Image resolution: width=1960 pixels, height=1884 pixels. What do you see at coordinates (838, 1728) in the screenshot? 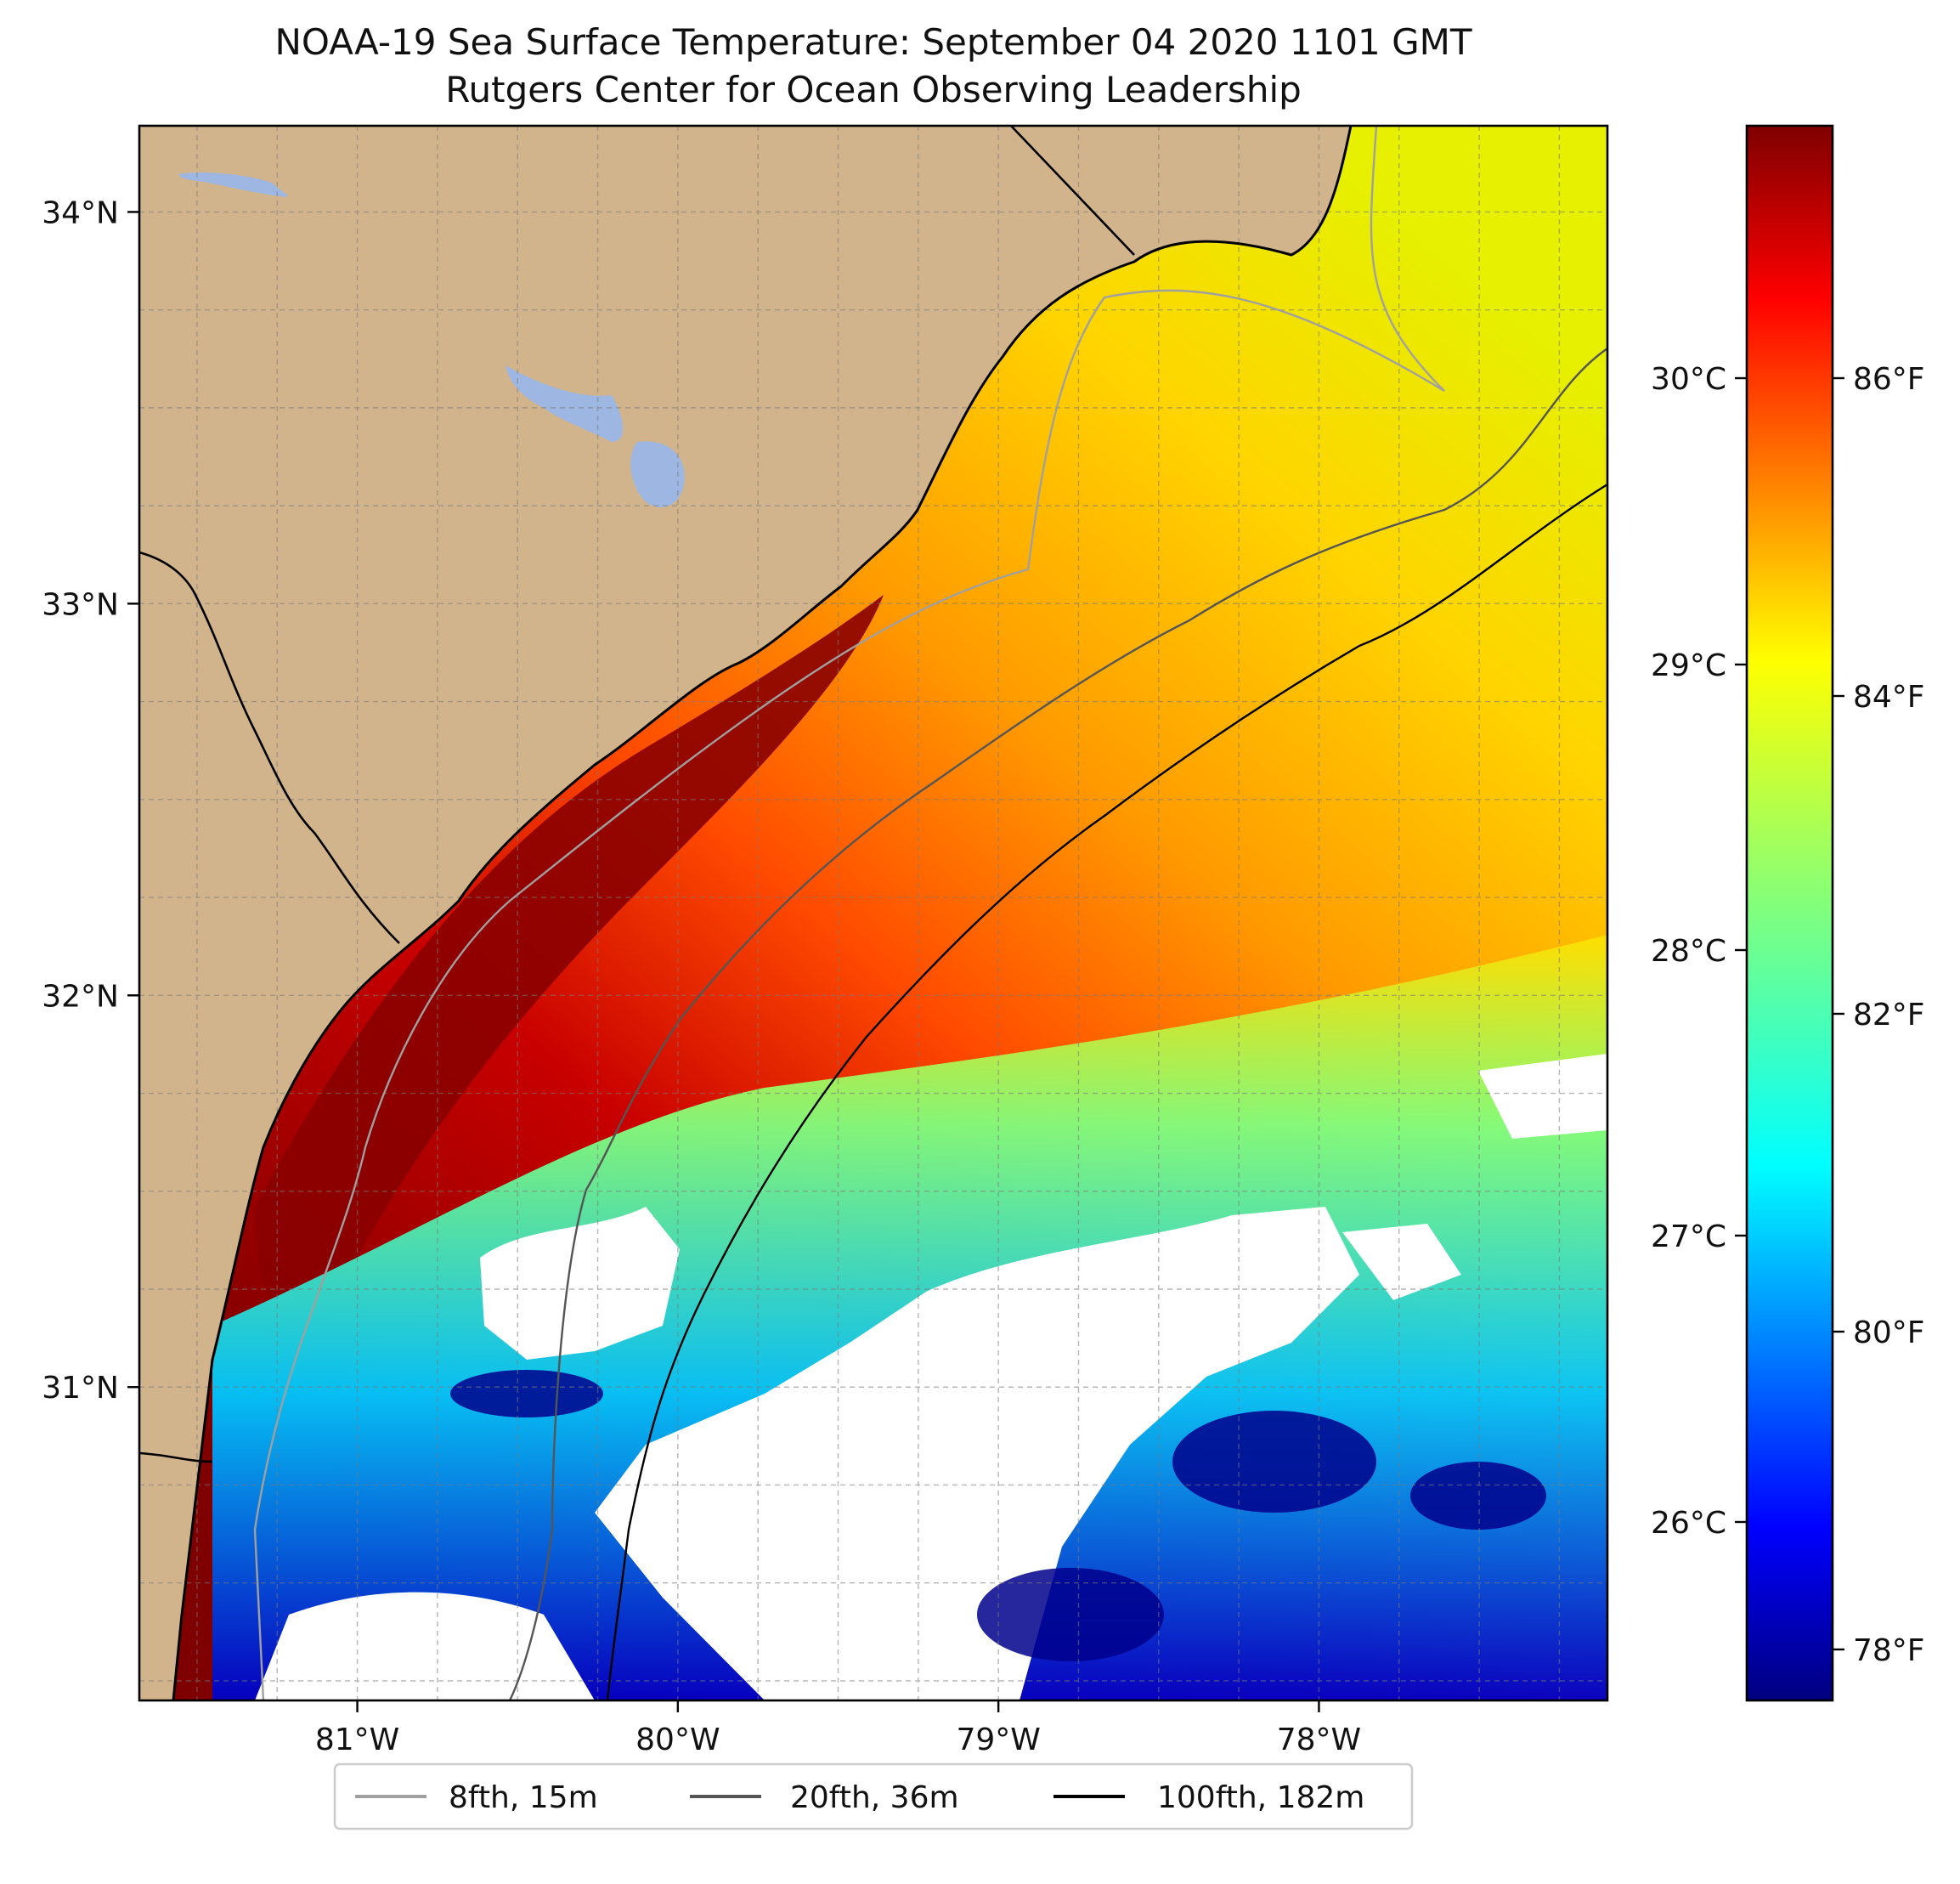
I see `lon-axis: 81°W 80°W 79°W 78°W` at bounding box center [838, 1728].